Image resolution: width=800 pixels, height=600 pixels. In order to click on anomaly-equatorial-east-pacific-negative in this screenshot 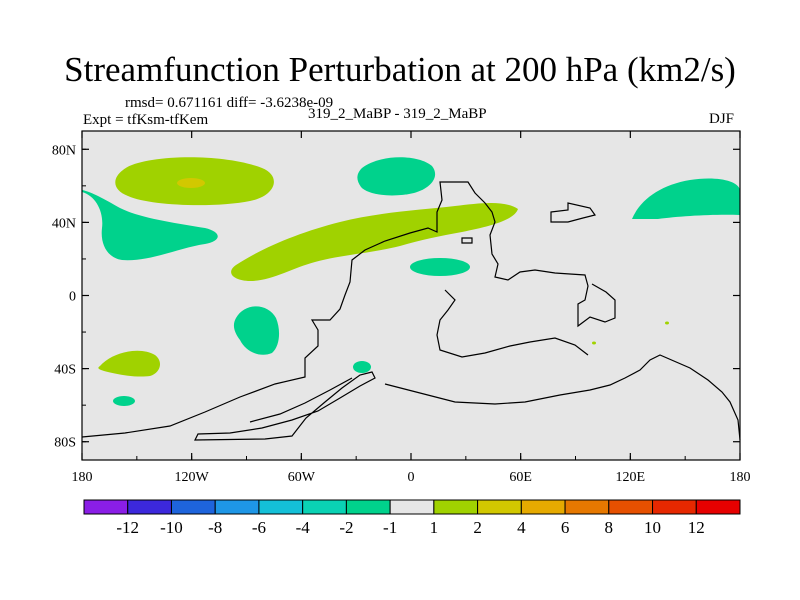, I will do `click(256, 330)`.